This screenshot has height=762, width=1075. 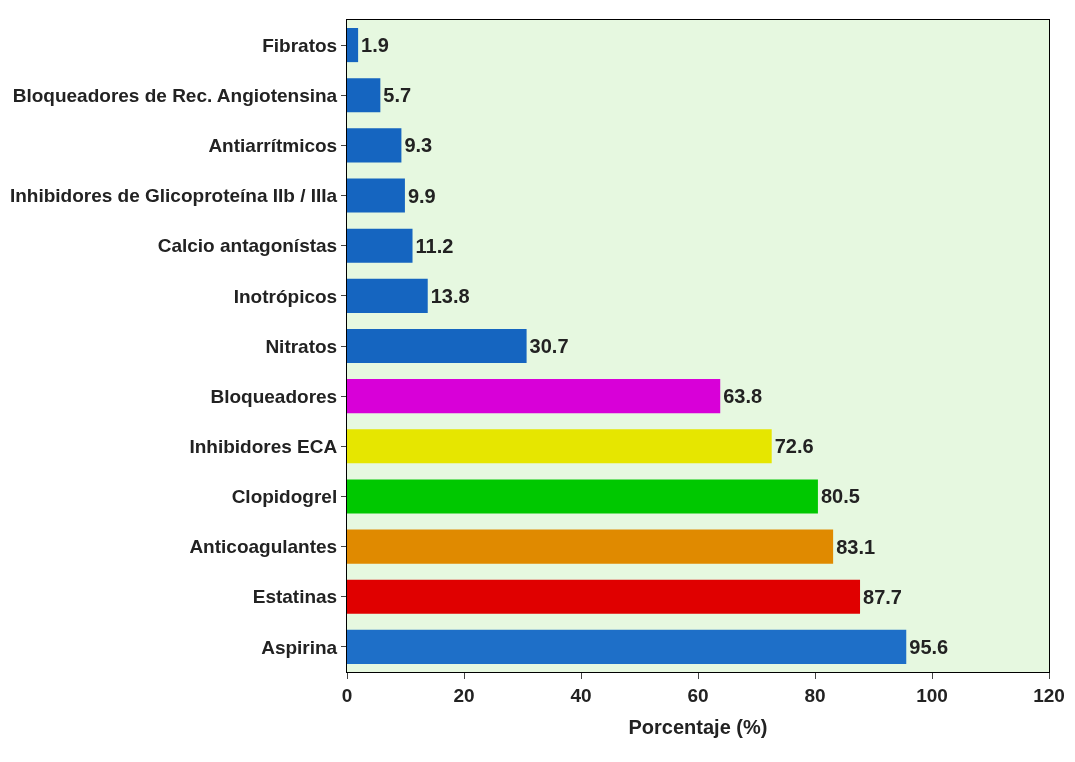 I want to click on data-label: 9.3, so click(x=418, y=145).